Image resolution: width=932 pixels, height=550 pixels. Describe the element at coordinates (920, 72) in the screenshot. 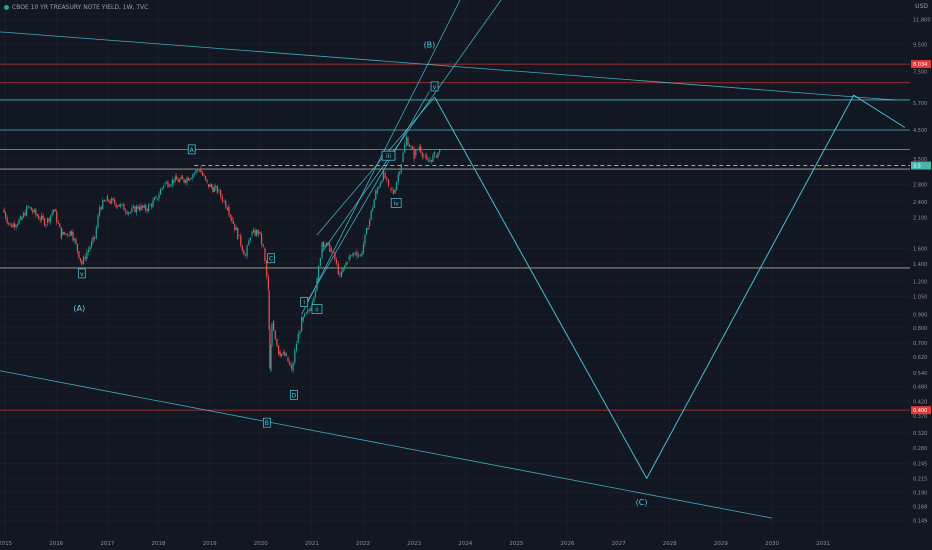

I see `y-tick-label: 7.500` at that location.